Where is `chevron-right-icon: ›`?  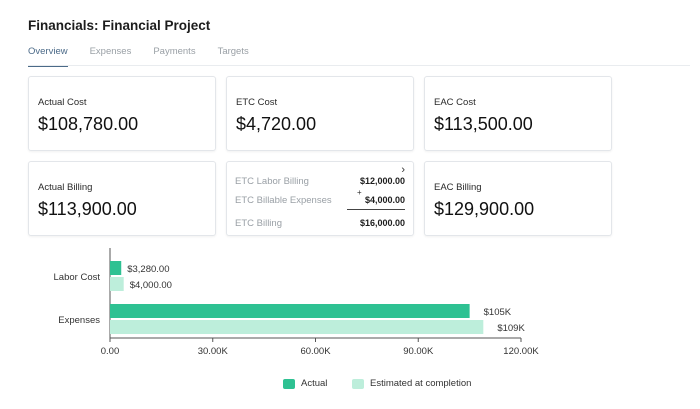 chevron-right-icon: › is located at coordinates (403, 170).